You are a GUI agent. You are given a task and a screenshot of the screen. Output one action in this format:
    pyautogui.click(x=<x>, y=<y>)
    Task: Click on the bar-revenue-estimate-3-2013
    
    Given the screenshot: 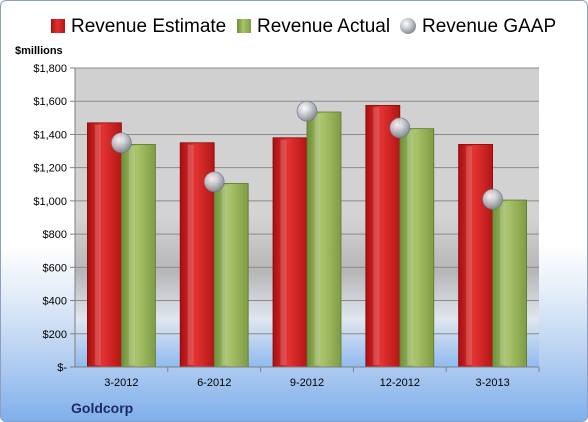 What is the action you would take?
    pyautogui.click(x=476, y=256)
    